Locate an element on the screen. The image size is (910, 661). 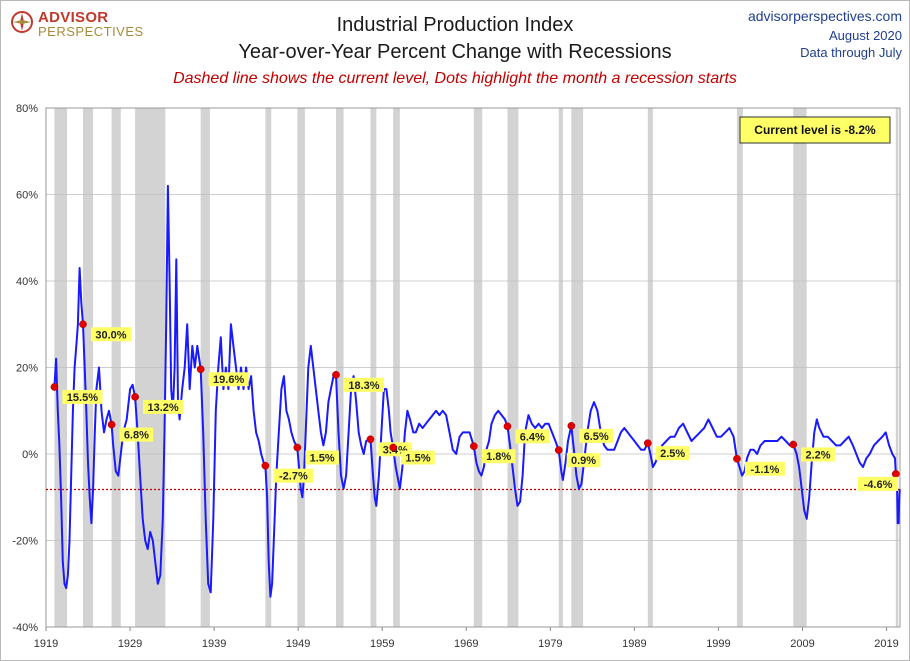
x-tick-label: 1939 is located at coordinates (214, 644).